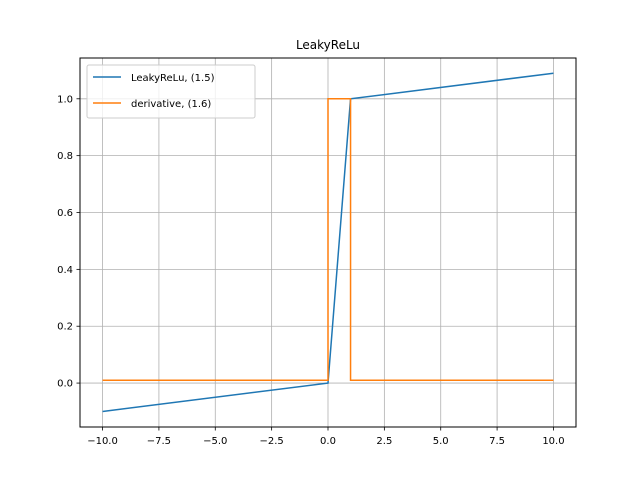  What do you see at coordinates (65, 327) in the screenshot?
I see `y-tick-label: 0.2` at bounding box center [65, 327].